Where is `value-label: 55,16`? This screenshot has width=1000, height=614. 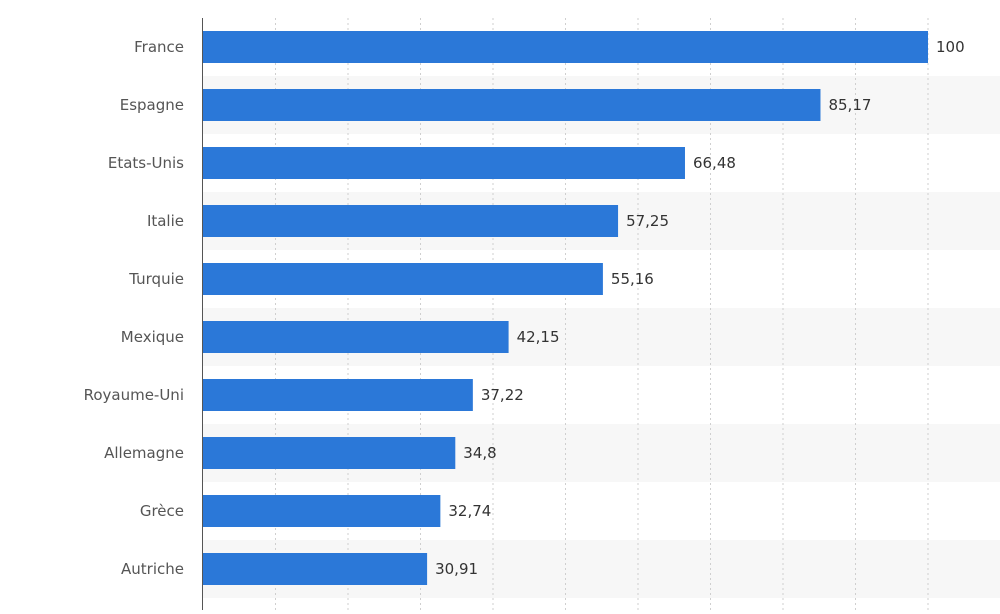 value-label: 55,16 is located at coordinates (632, 279).